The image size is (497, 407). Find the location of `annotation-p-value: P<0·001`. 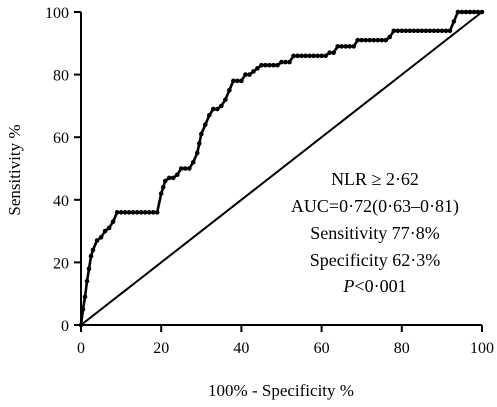

annotation-p-value: P<0·001 is located at coordinates (374, 286).